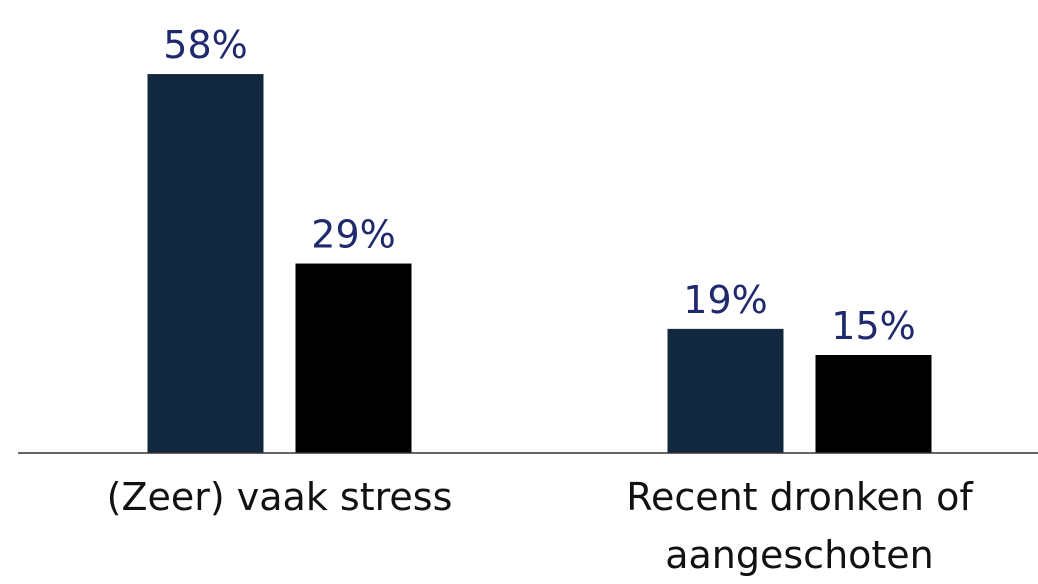 The height and width of the screenshot is (584, 1038). Describe the element at coordinates (873, 326) in the screenshot. I see `value-label: 15%` at that location.